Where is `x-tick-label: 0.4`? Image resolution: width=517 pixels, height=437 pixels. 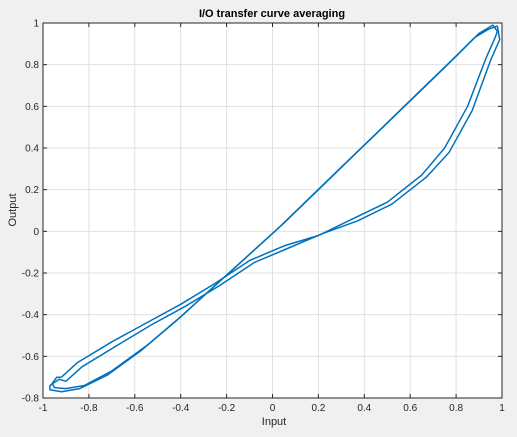 x-tick-label: 0.4 is located at coordinates (364, 408).